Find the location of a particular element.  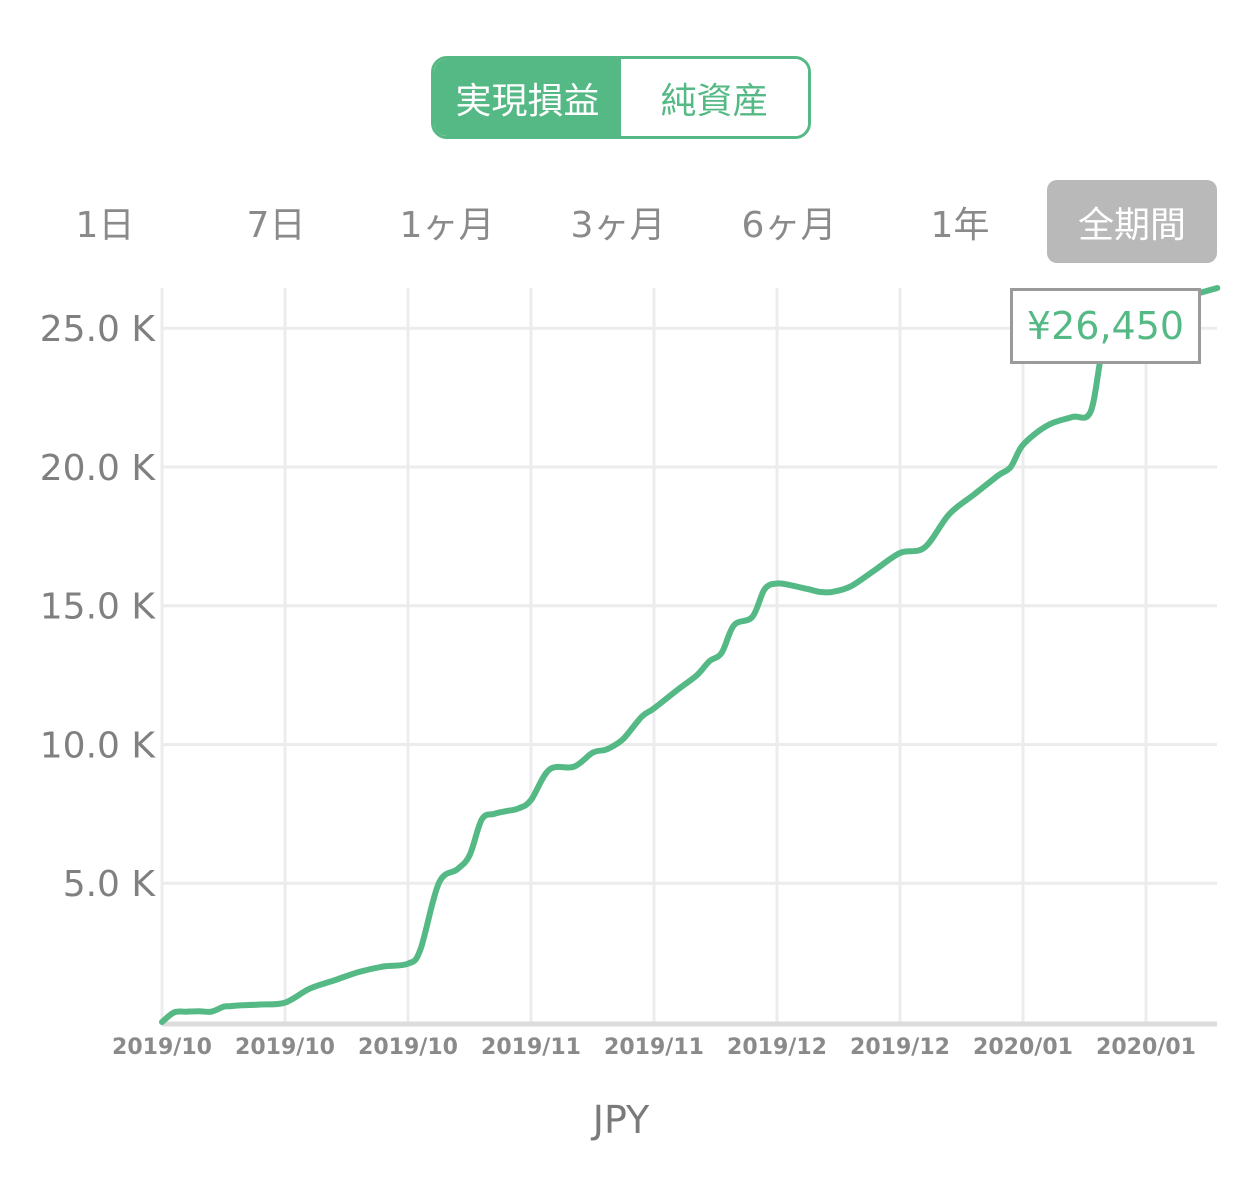

period-1d: 1日 is located at coordinates (105, 225).